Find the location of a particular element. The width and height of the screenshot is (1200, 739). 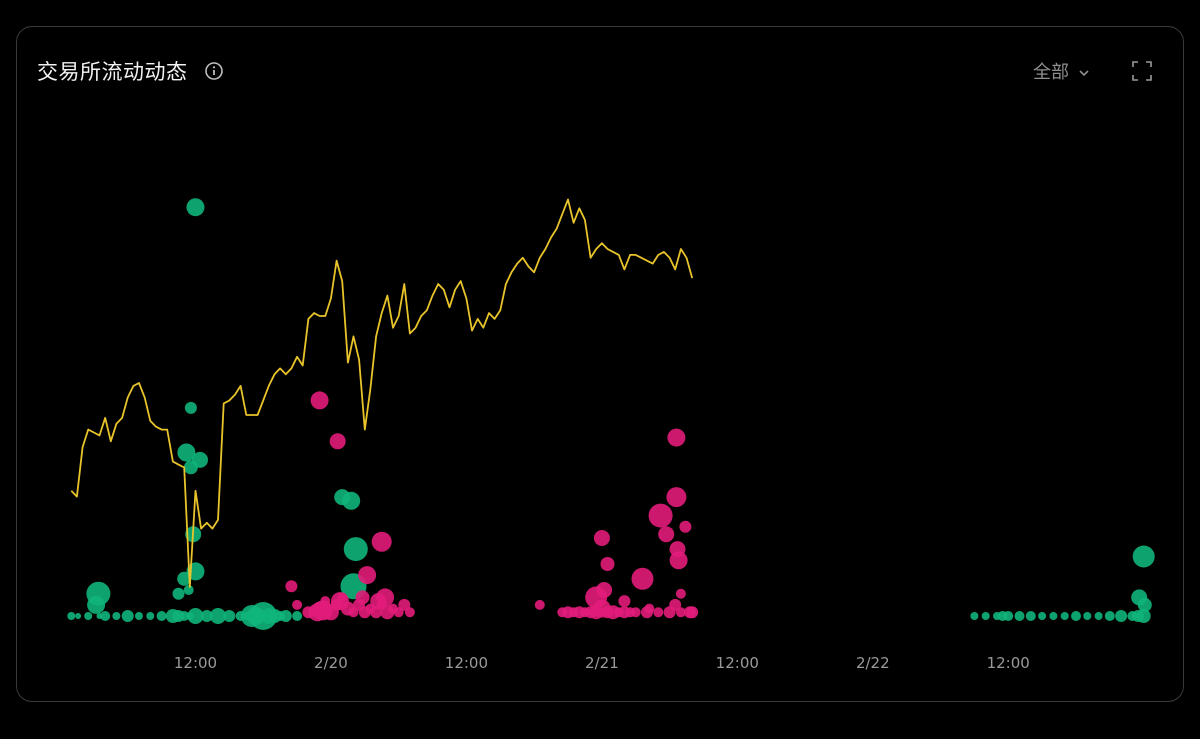

x-tick-label: 2/20 is located at coordinates (331, 663).